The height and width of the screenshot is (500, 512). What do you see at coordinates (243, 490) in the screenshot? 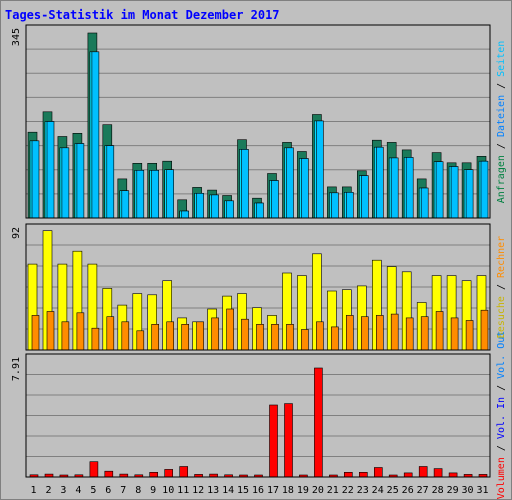
I see `x-tick-day-15: 15` at bounding box center [243, 490].